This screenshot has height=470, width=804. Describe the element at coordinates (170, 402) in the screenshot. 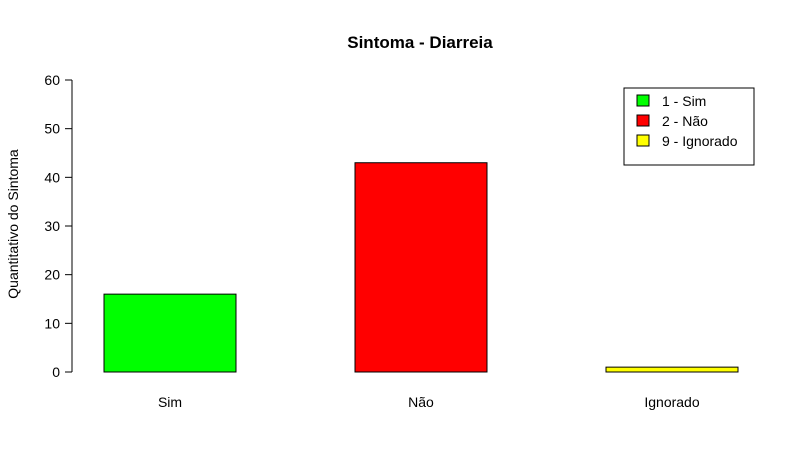

I see `category-label: Sim` at that location.